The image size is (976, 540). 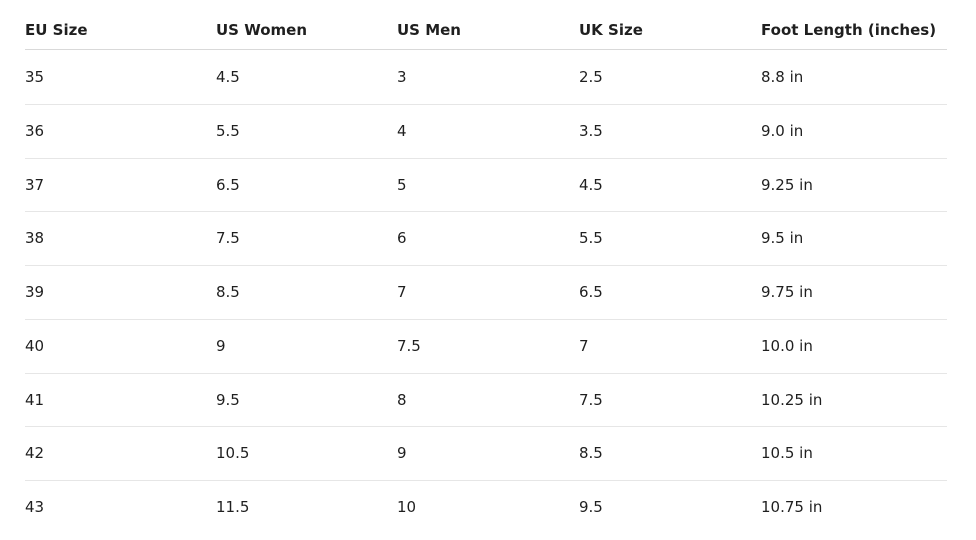 What do you see at coordinates (849, 30) in the screenshot?
I see `column-header: Foot Length (inches)` at bounding box center [849, 30].